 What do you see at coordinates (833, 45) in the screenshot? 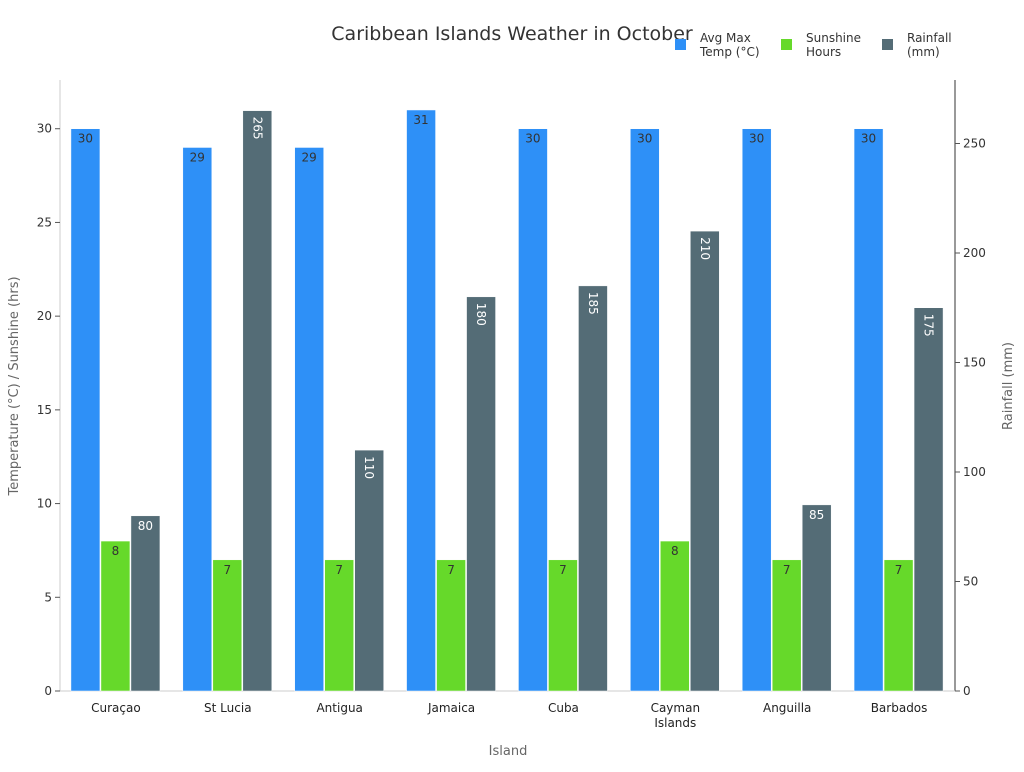
I see `legend-label: Sunshine Hours` at bounding box center [833, 45].